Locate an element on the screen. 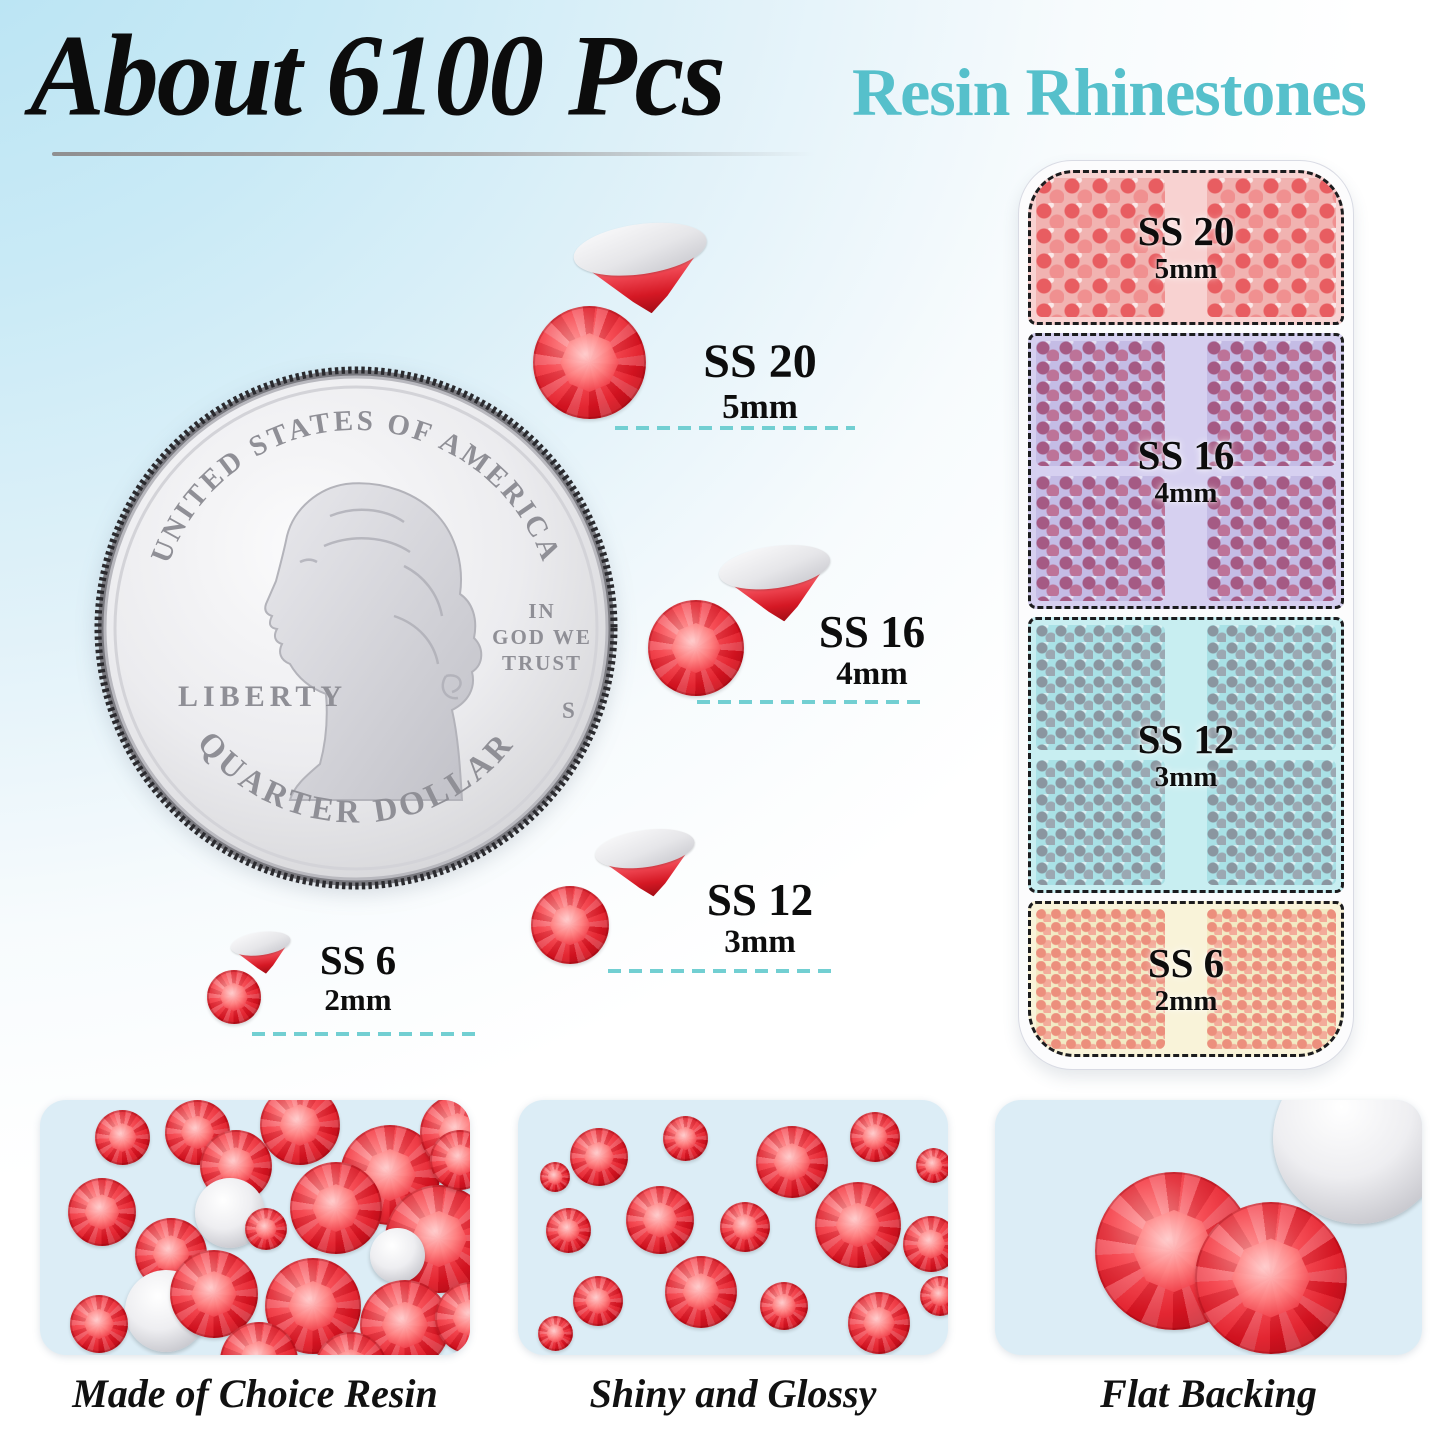 The height and width of the screenshot is (1445, 1445). flatback-stone is located at coordinates (397, 1255).